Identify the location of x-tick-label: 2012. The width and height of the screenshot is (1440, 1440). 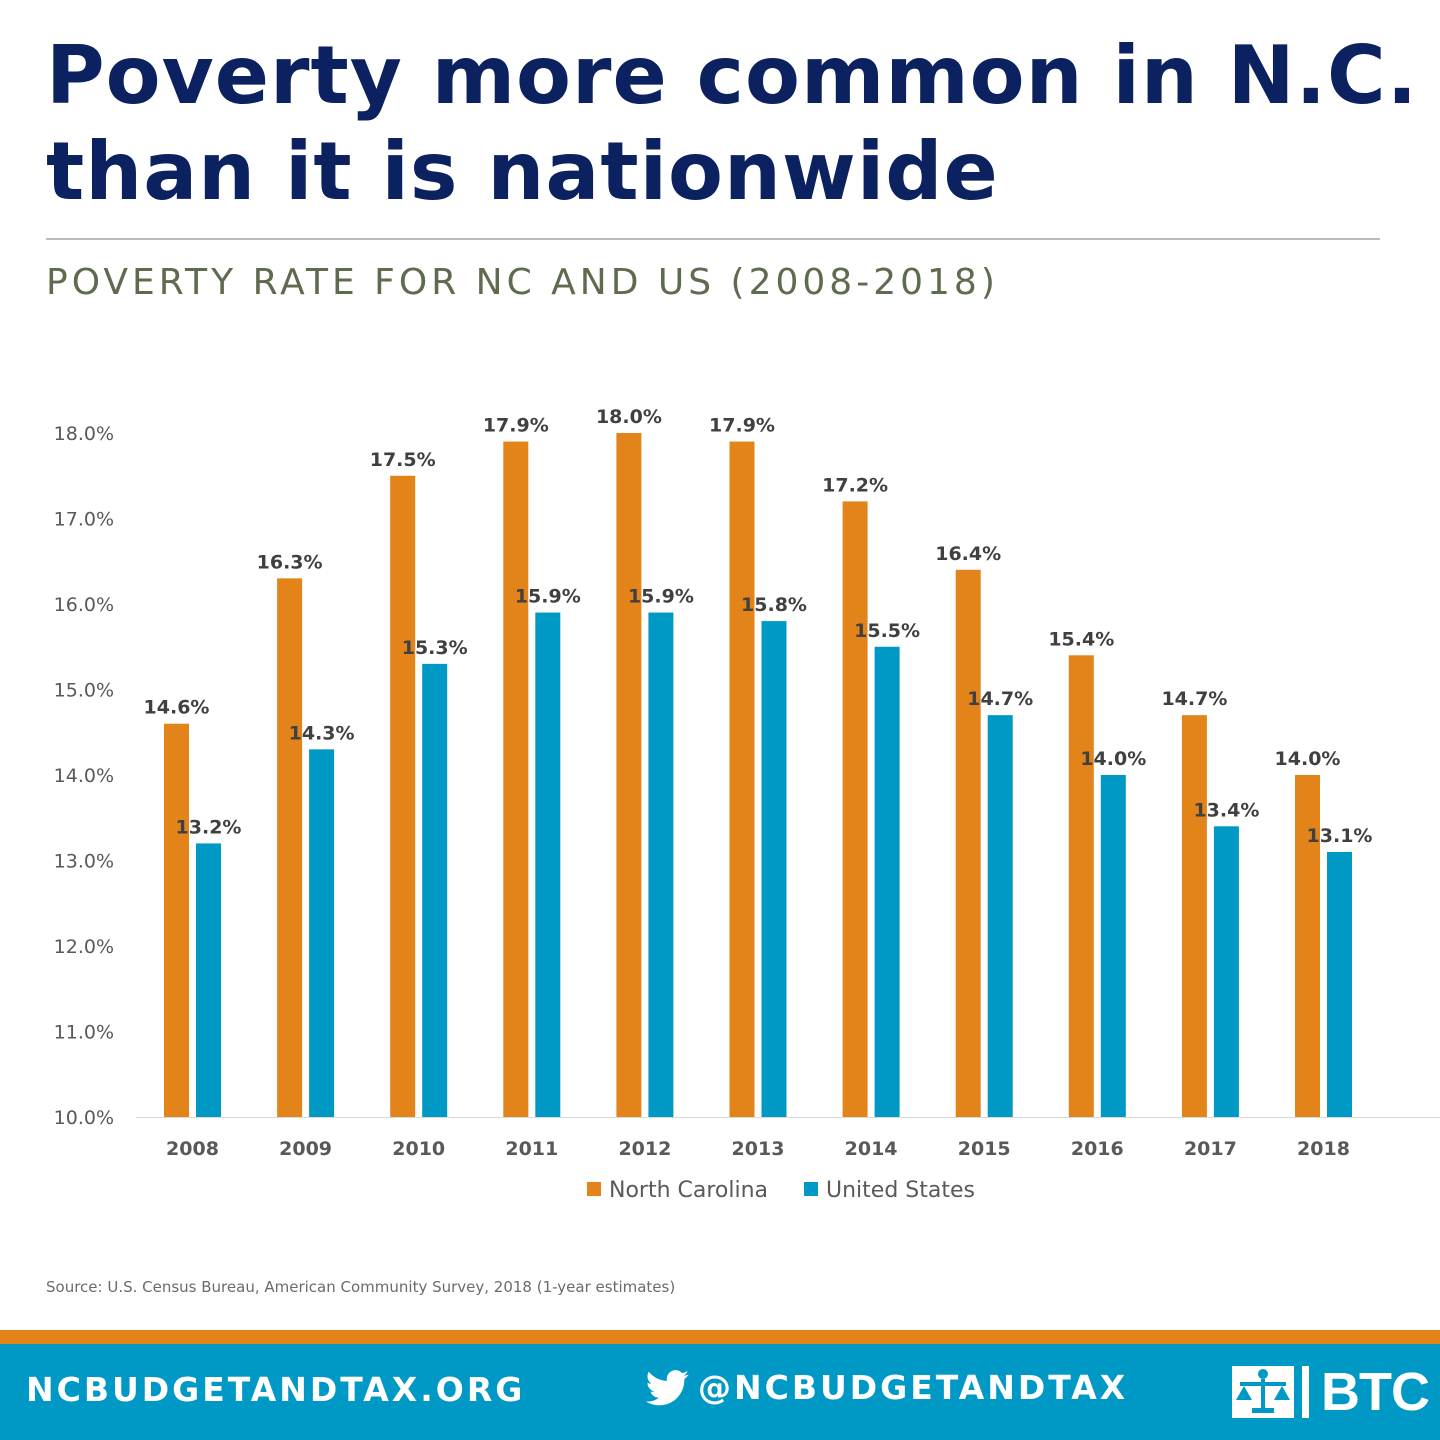
(644, 1149).